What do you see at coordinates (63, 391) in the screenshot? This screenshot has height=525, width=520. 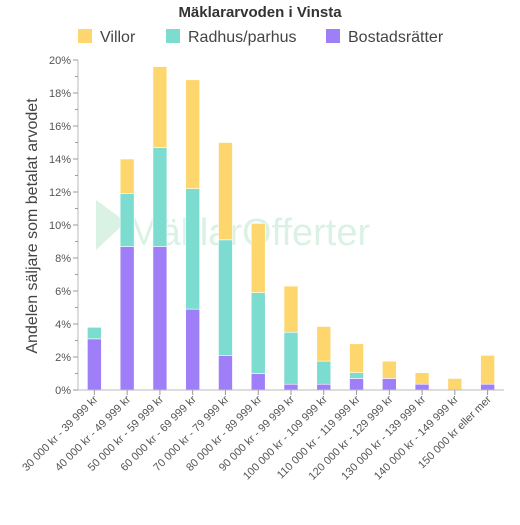 I see `y-tick-label: 0%` at bounding box center [63, 391].